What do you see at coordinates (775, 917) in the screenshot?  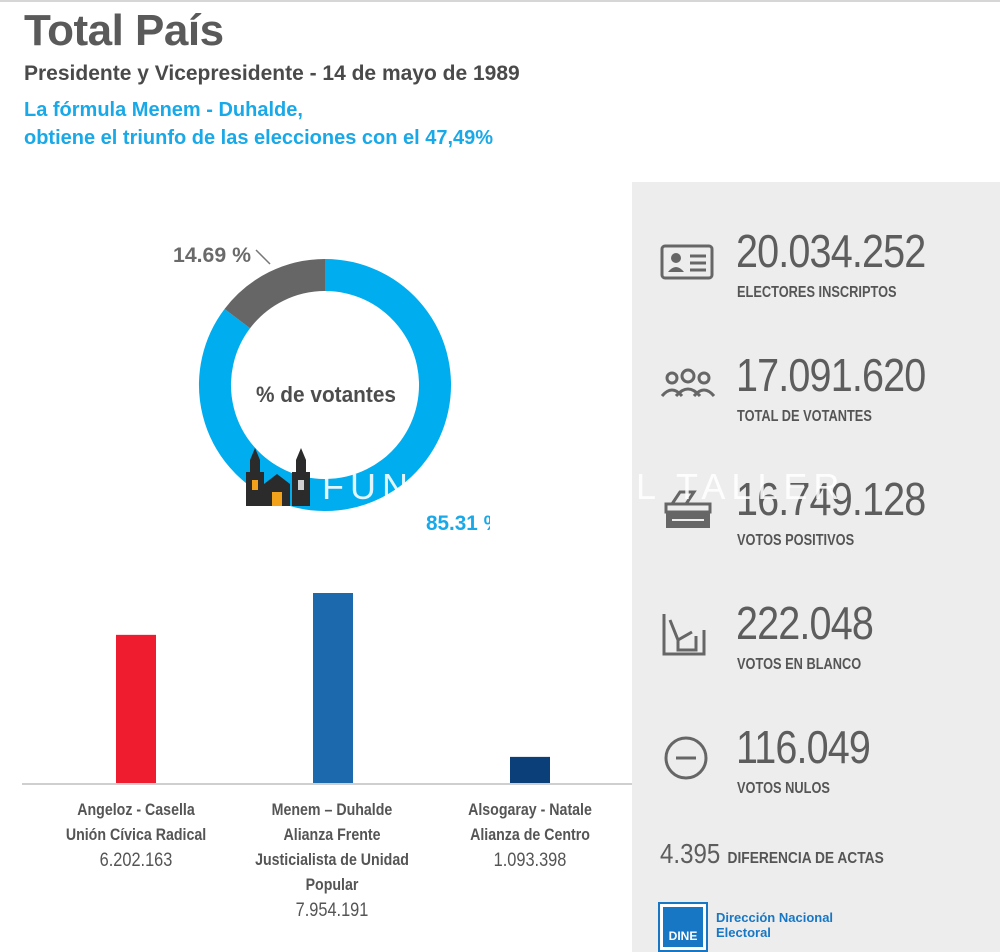 I see `dine-logo-line-1: Dirección Nacional` at bounding box center [775, 917].